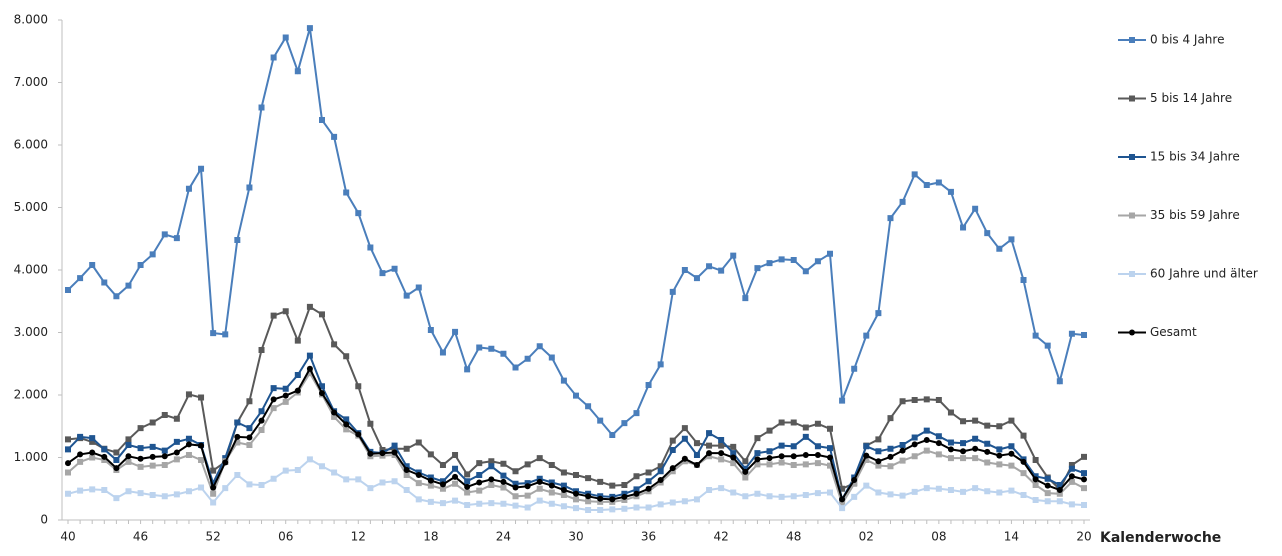 This screenshot has width=1282, height=556. Describe the element at coordinates (1191, 98) in the screenshot. I see `legend-label: 5 bis 14 Jahre` at that location.